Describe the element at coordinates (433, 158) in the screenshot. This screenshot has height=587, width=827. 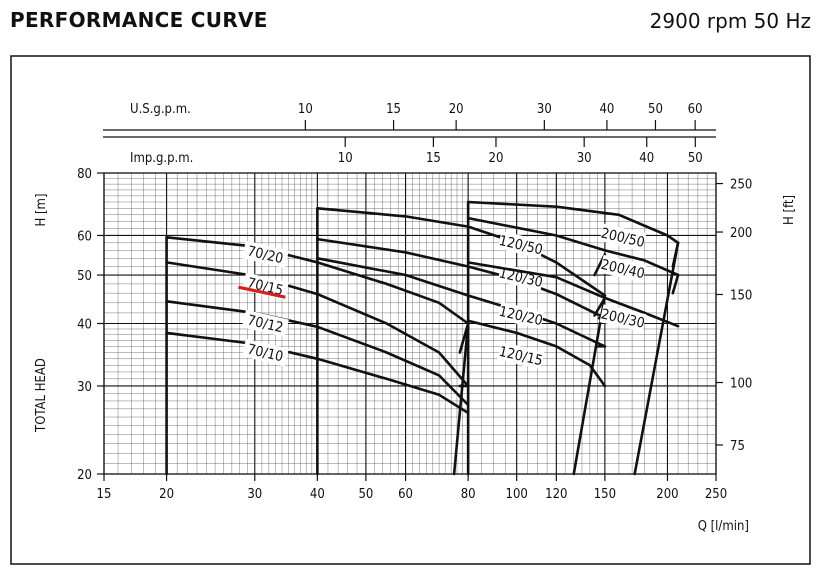
I see `impgpm-tick-label: 15` at that location.